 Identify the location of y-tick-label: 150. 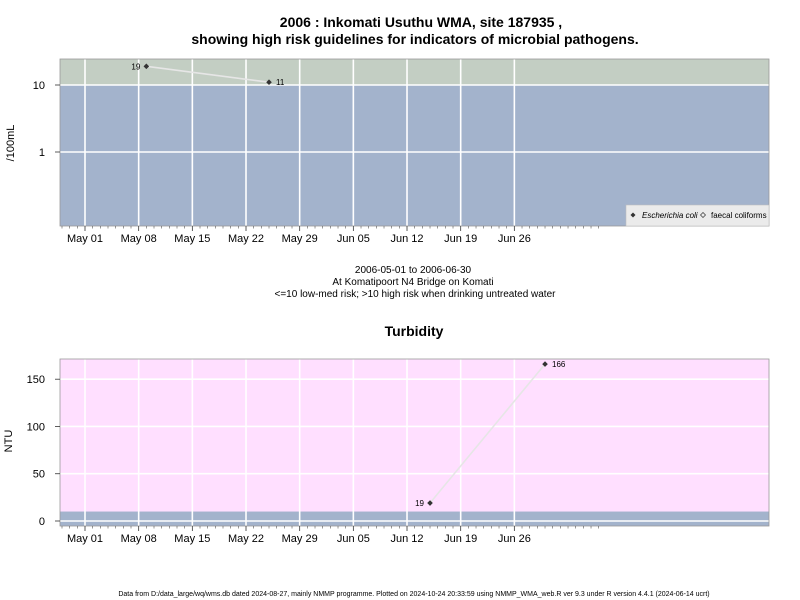
(36, 380).